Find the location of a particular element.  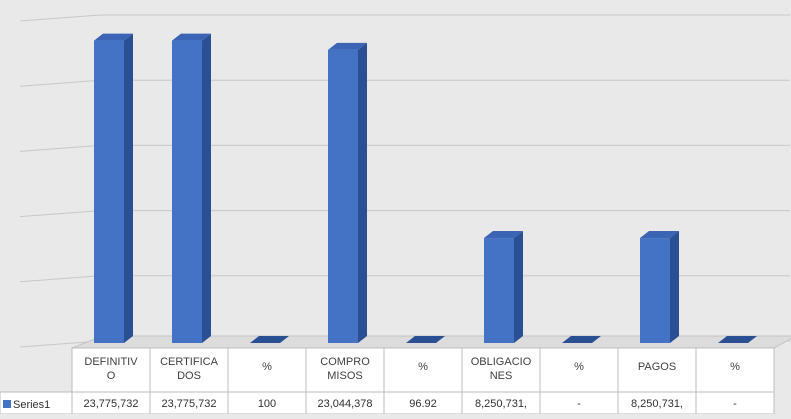

category-label: OBLIGACIO is located at coordinates (501, 362).